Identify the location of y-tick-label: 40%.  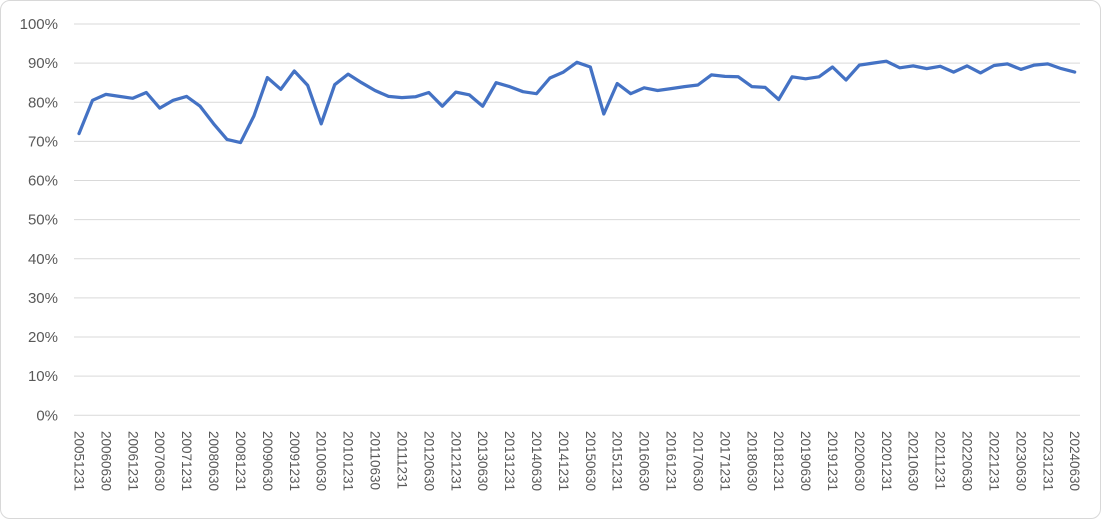
(43, 259).